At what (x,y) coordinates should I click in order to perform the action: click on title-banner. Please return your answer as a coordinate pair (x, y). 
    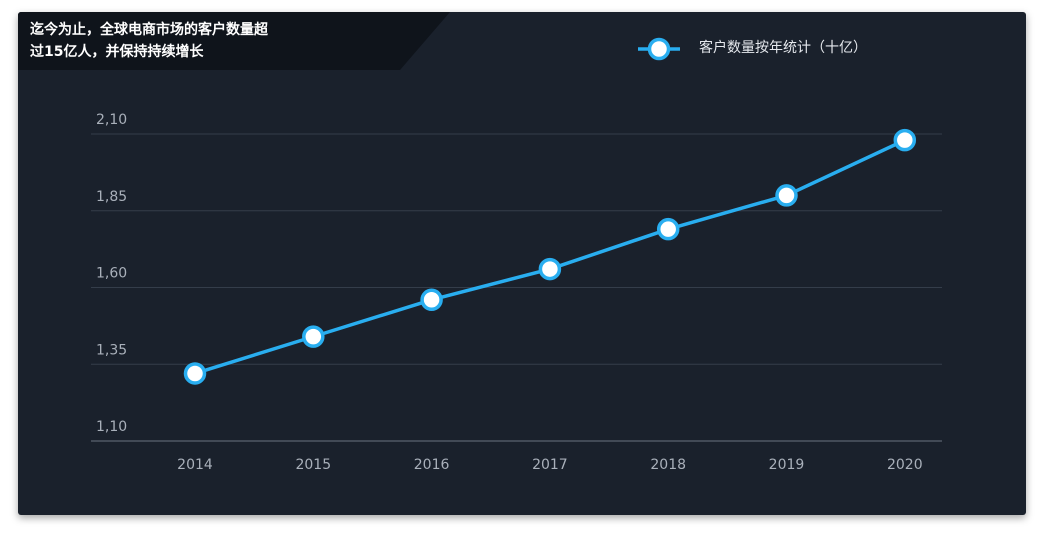
    Looking at the image, I should click on (234, 41).